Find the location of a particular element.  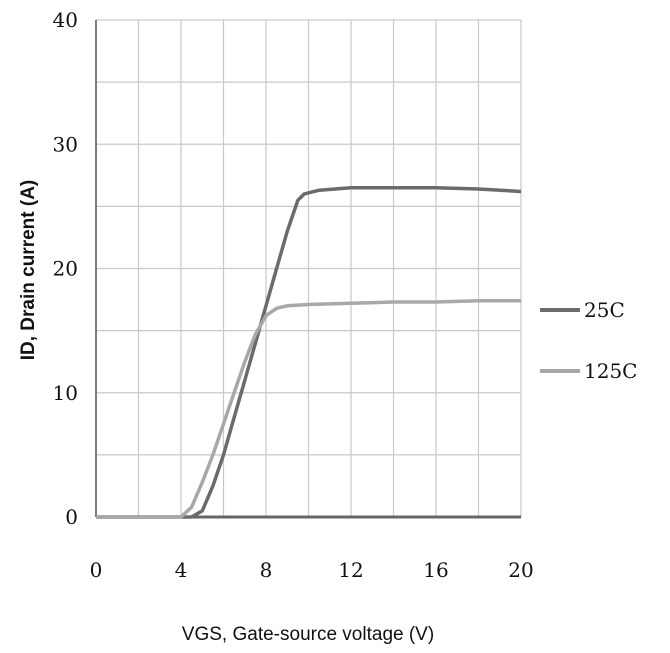

y-tick-label: 0 is located at coordinates (71, 517).